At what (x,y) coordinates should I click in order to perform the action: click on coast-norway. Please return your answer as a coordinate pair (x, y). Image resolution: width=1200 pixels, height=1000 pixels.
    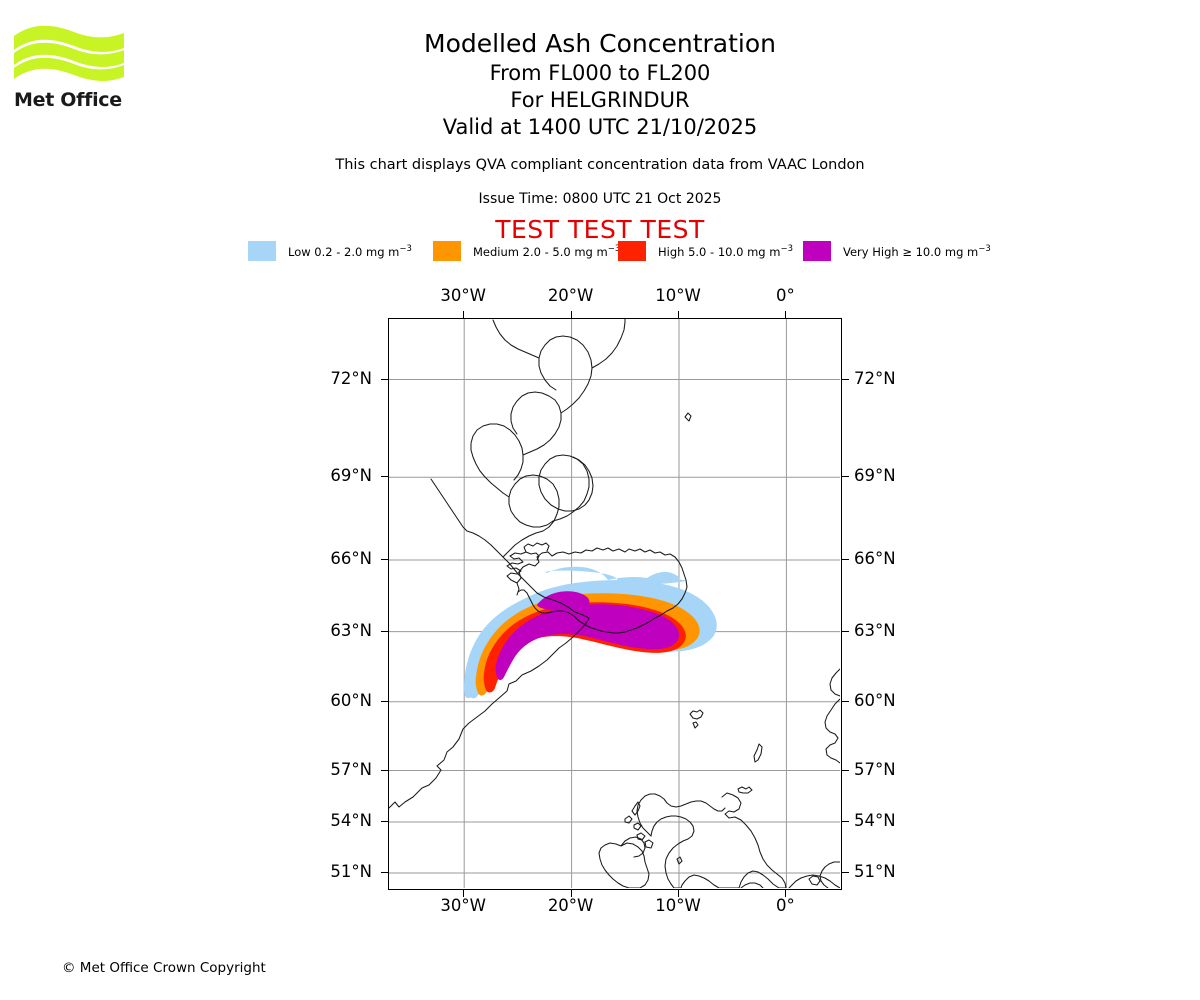
    Looking at the image, I should click on (832, 731).